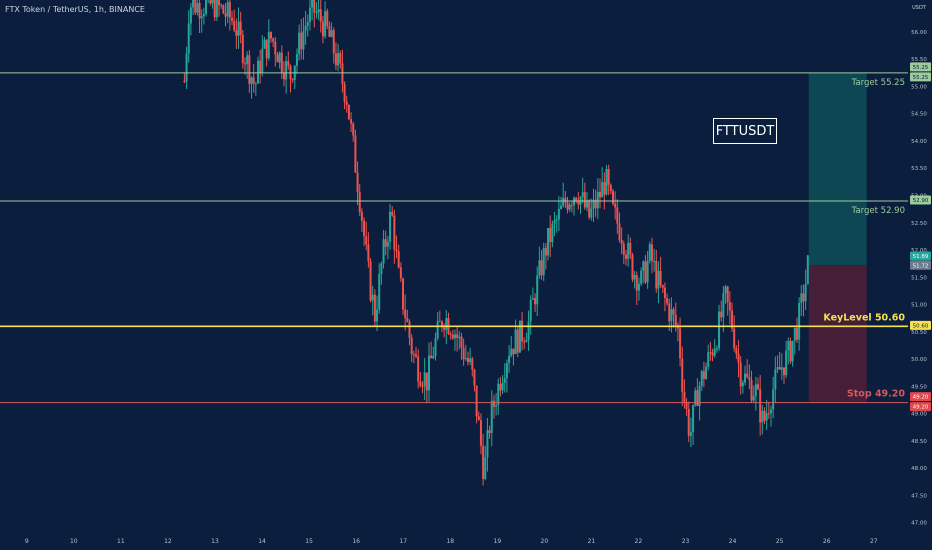 This screenshot has height=550, width=932. What do you see at coordinates (921, 266) in the screenshot?
I see `current-price-label: 51.72` at bounding box center [921, 266].